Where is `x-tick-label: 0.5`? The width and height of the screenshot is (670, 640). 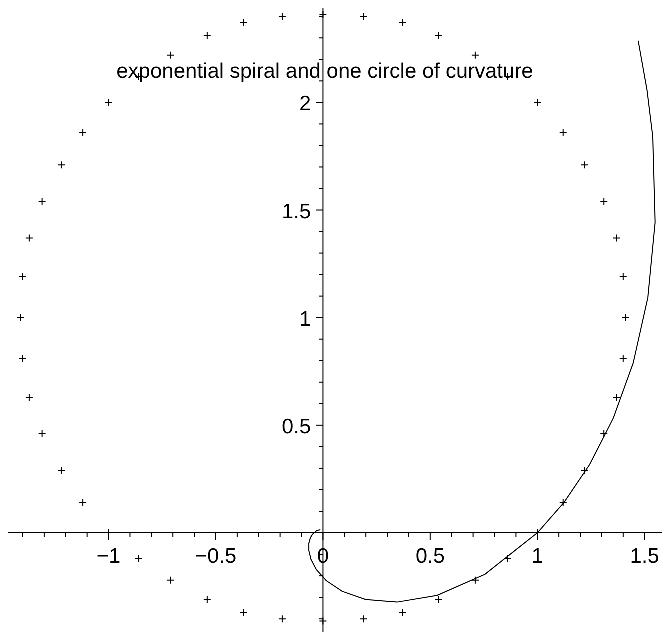 x-tick-label: 0.5 is located at coordinates (431, 556).